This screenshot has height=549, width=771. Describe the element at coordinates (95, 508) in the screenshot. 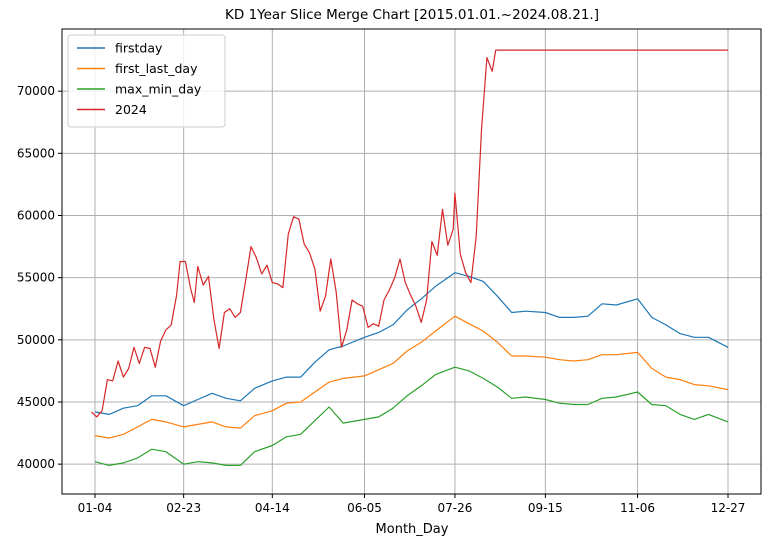

I see `x-tick-label: 01-04` at that location.